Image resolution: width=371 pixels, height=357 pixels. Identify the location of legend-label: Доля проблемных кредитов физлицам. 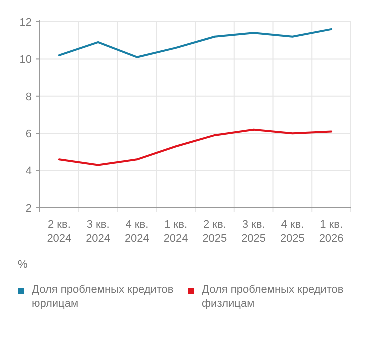
(273, 297).